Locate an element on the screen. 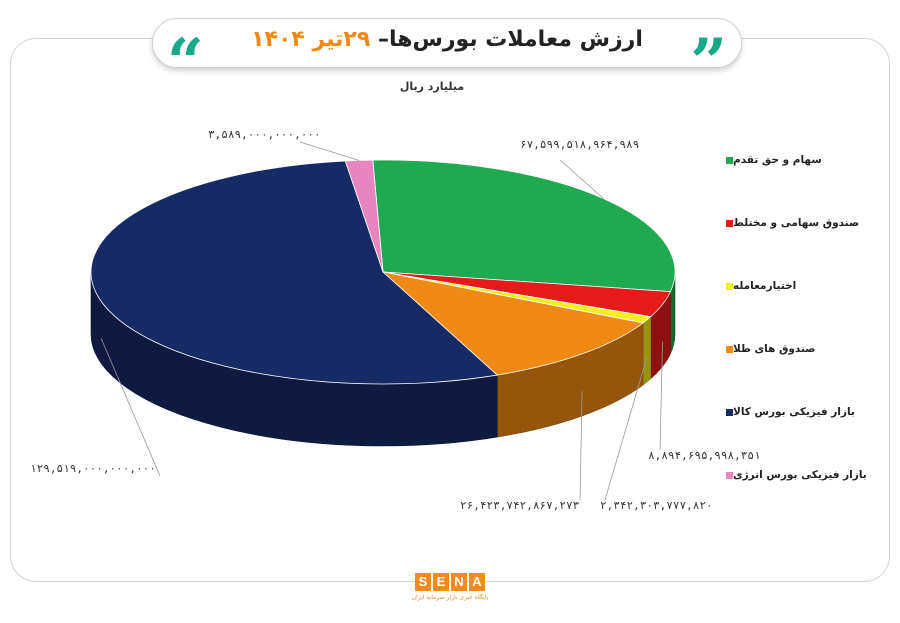 The image size is (900, 623). data-label-6: ۳,۵۸۹,۰۰۰,۰۰۰,۰۰۰ is located at coordinates (264, 134).